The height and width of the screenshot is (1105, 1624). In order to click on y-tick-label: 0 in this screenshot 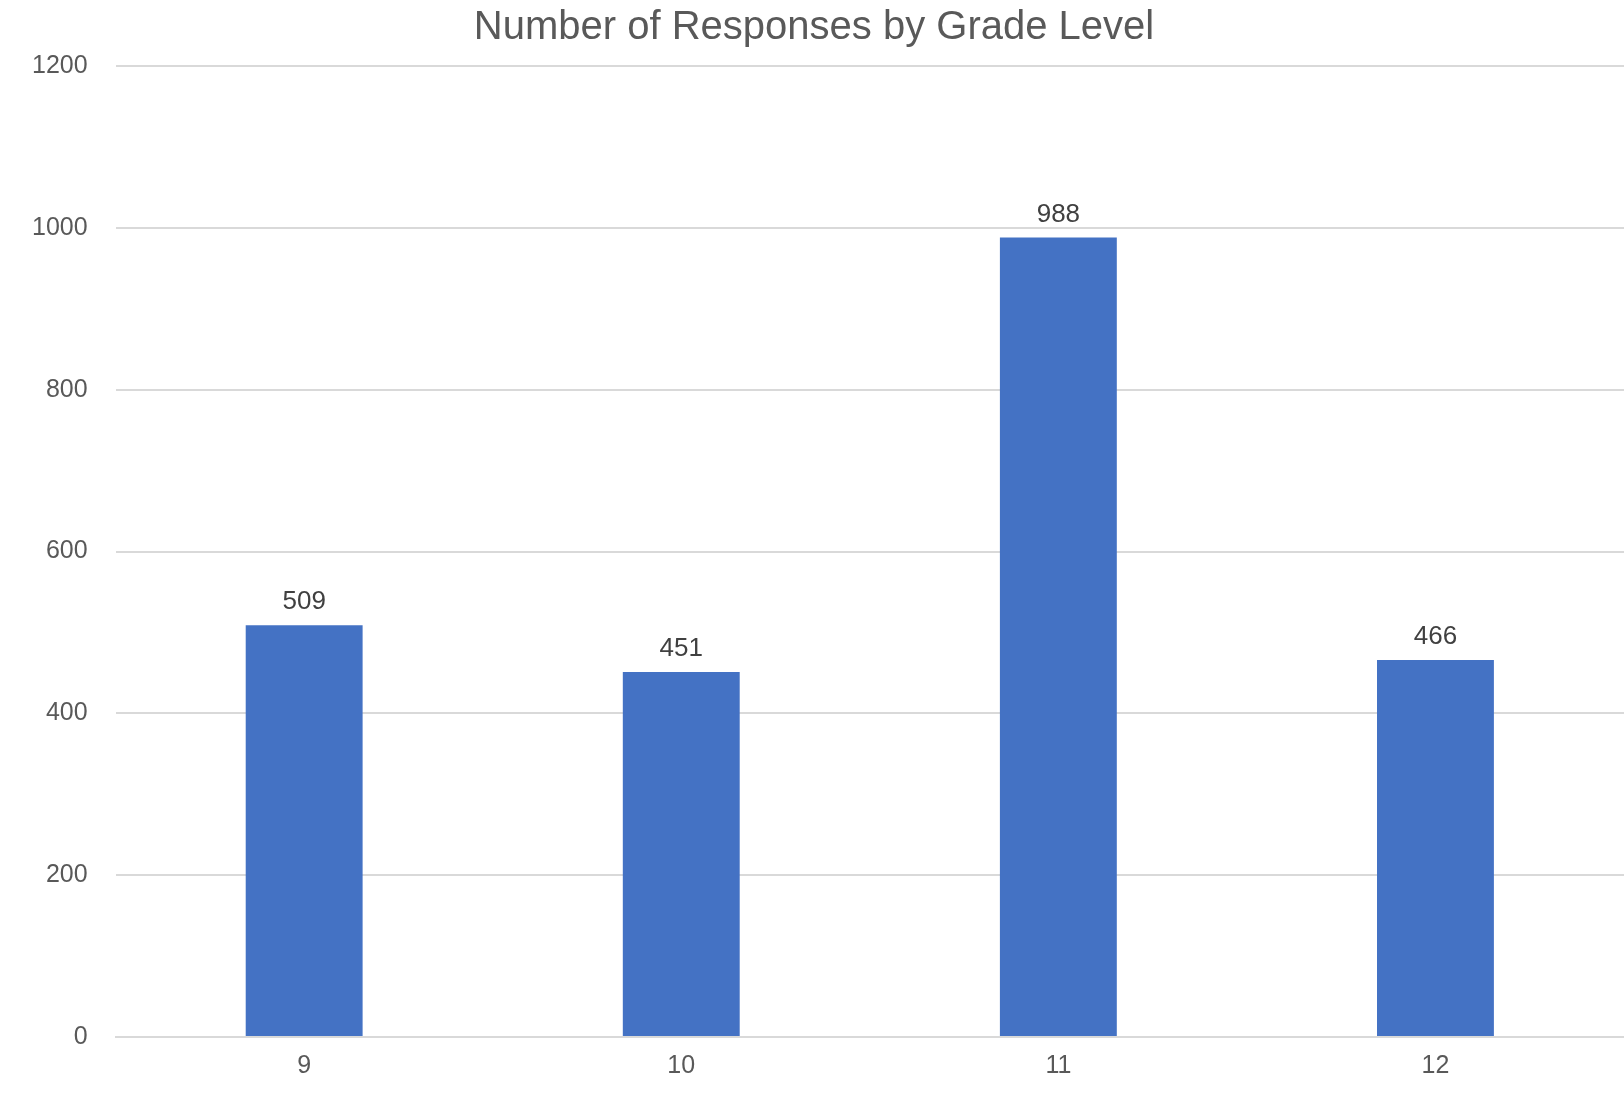, I will do `click(80, 1034)`.